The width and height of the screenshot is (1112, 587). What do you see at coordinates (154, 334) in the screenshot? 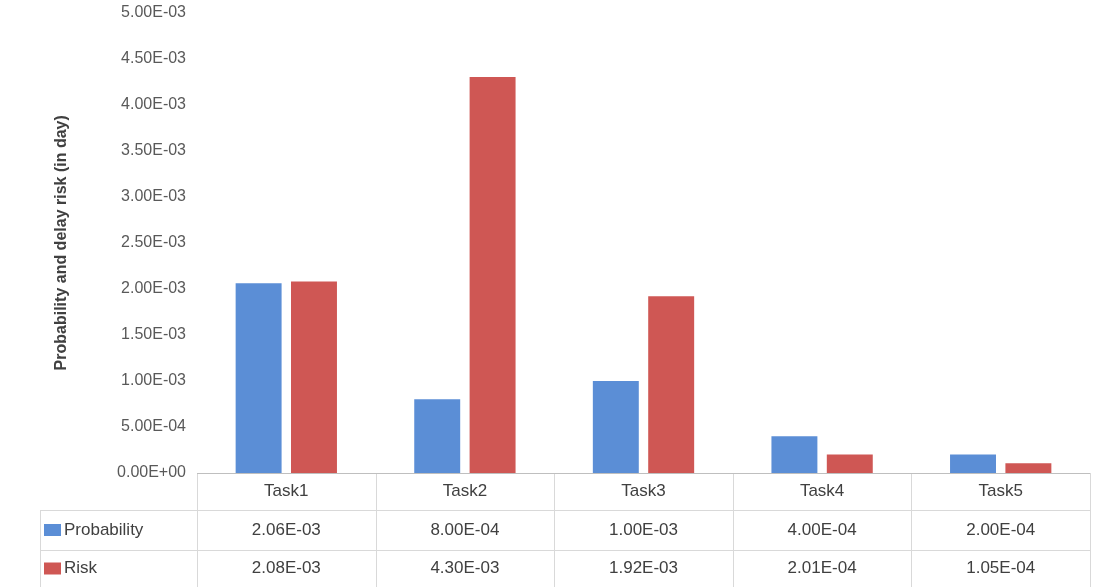
I see `y-tick-label: 1.50E-03` at bounding box center [154, 334].